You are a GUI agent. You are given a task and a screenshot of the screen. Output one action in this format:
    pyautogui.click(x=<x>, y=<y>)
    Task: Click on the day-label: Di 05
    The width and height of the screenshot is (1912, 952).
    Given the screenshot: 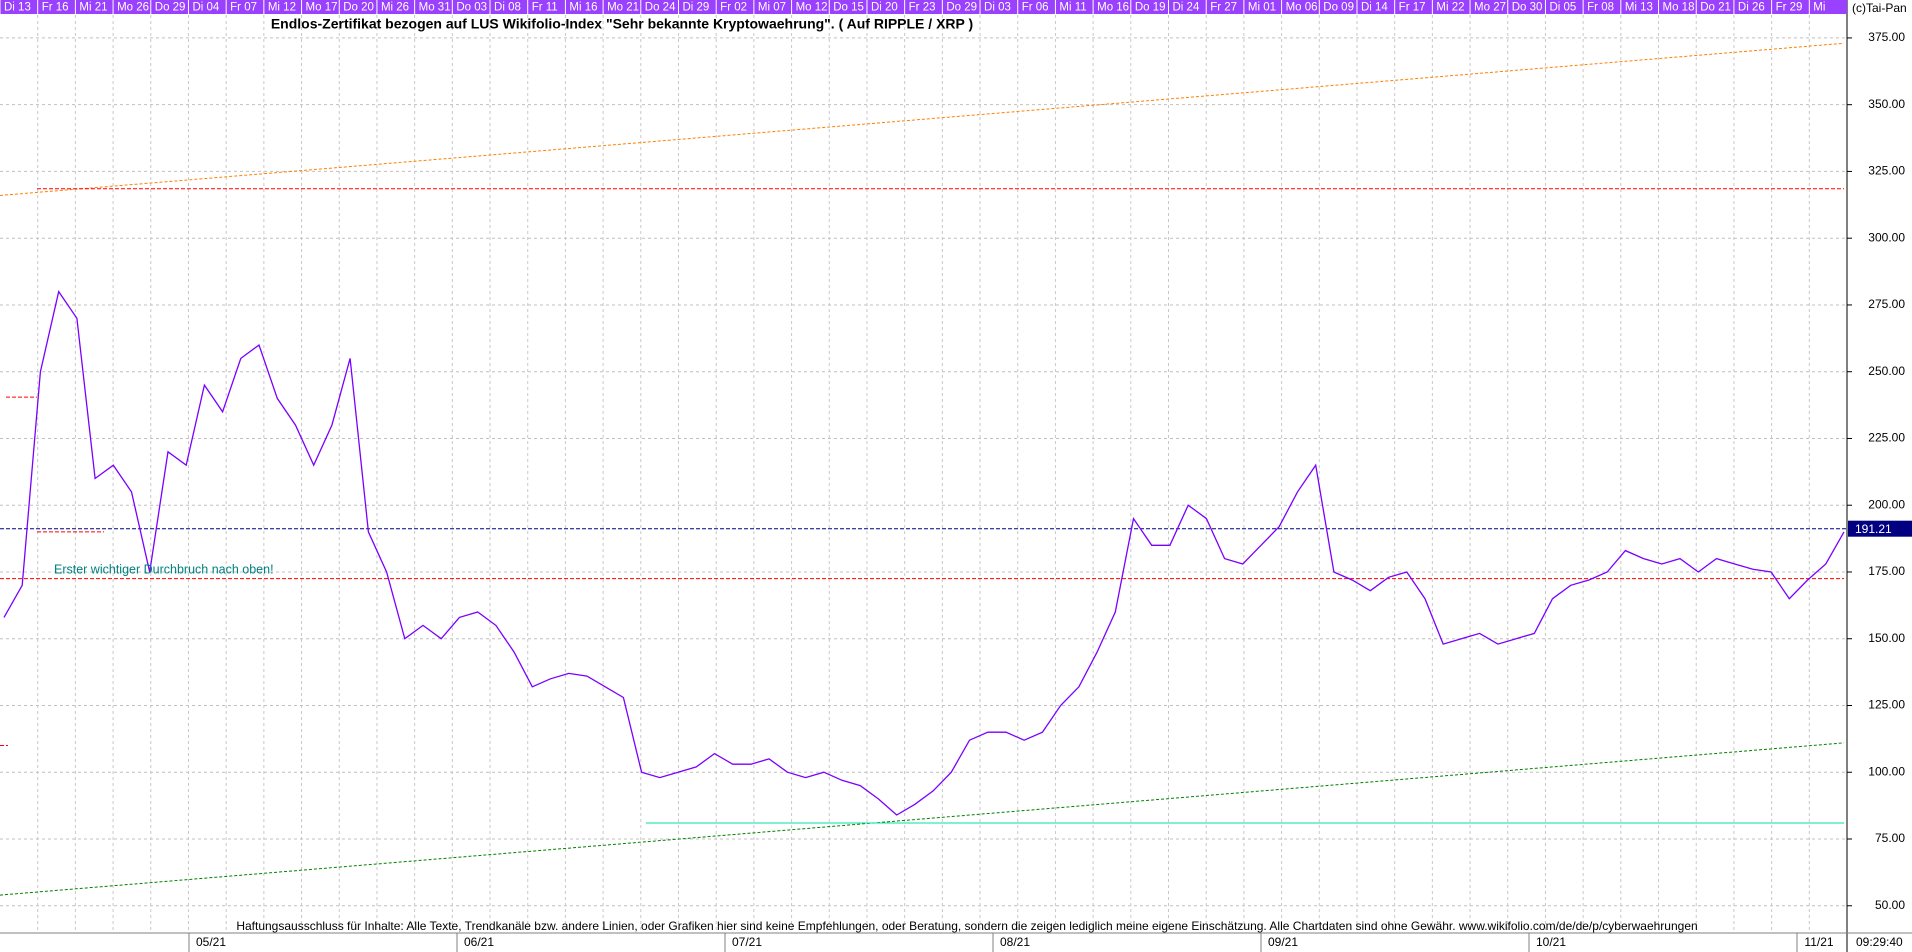 What is the action you would take?
    pyautogui.click(x=1562, y=8)
    